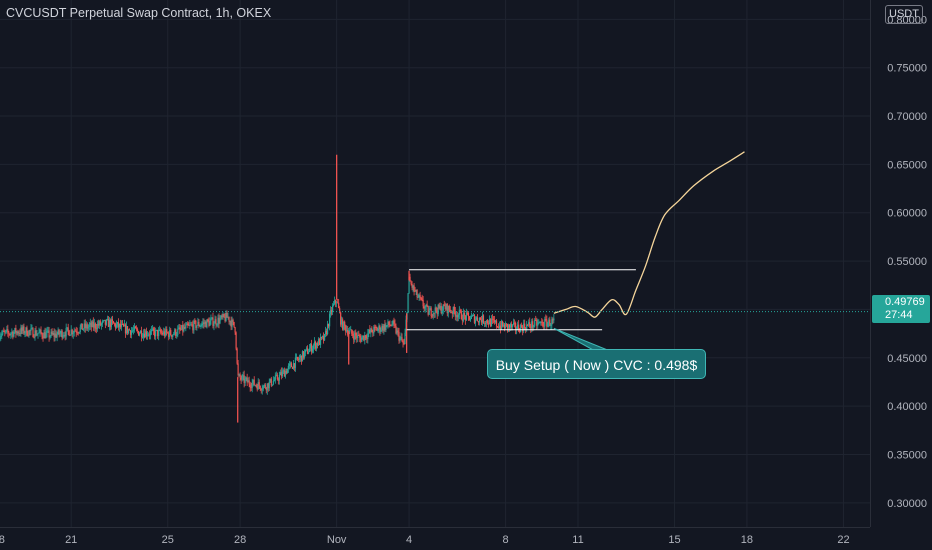  Describe the element at coordinates (435, 537) in the screenshot. I see `time-axis: 18 21 25 28 Nov 4 8 11 15 18 22` at that location.